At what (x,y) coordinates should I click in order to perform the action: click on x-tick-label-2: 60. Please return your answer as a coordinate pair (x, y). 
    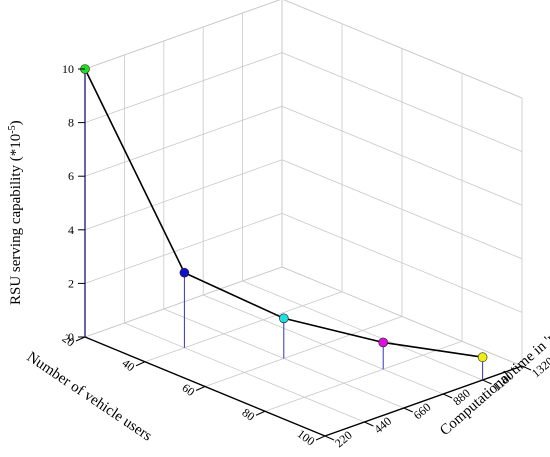
    Looking at the image, I should click on (189, 390).